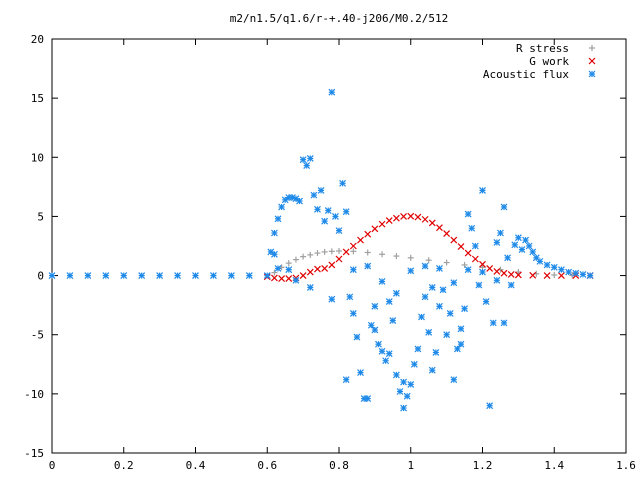  What do you see at coordinates (37, 39) in the screenshot?
I see `y-tick-label: 20` at bounding box center [37, 39].